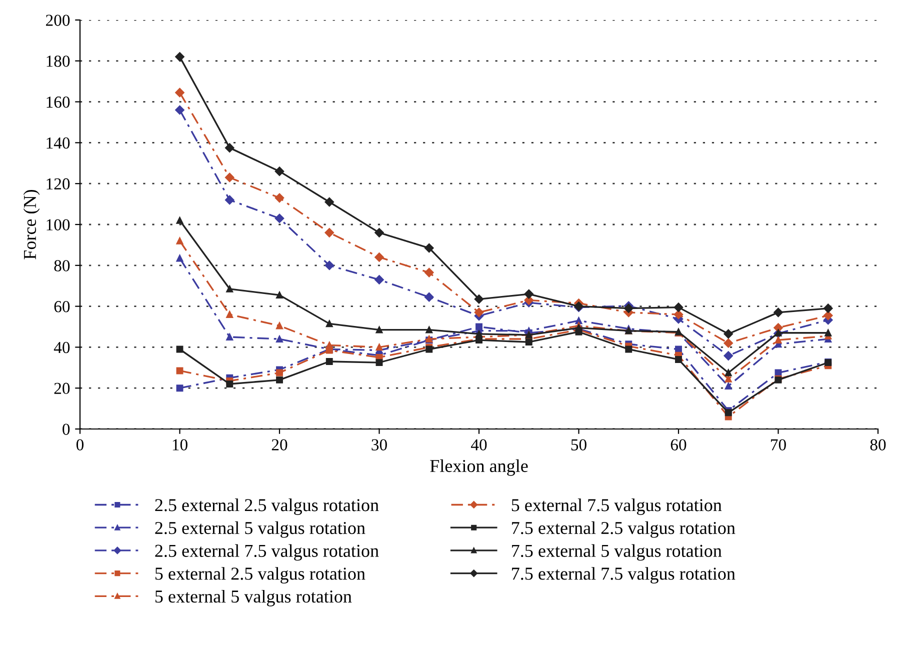 The height and width of the screenshot is (647, 899). I want to click on y-tick-label: 60, so click(62, 306).